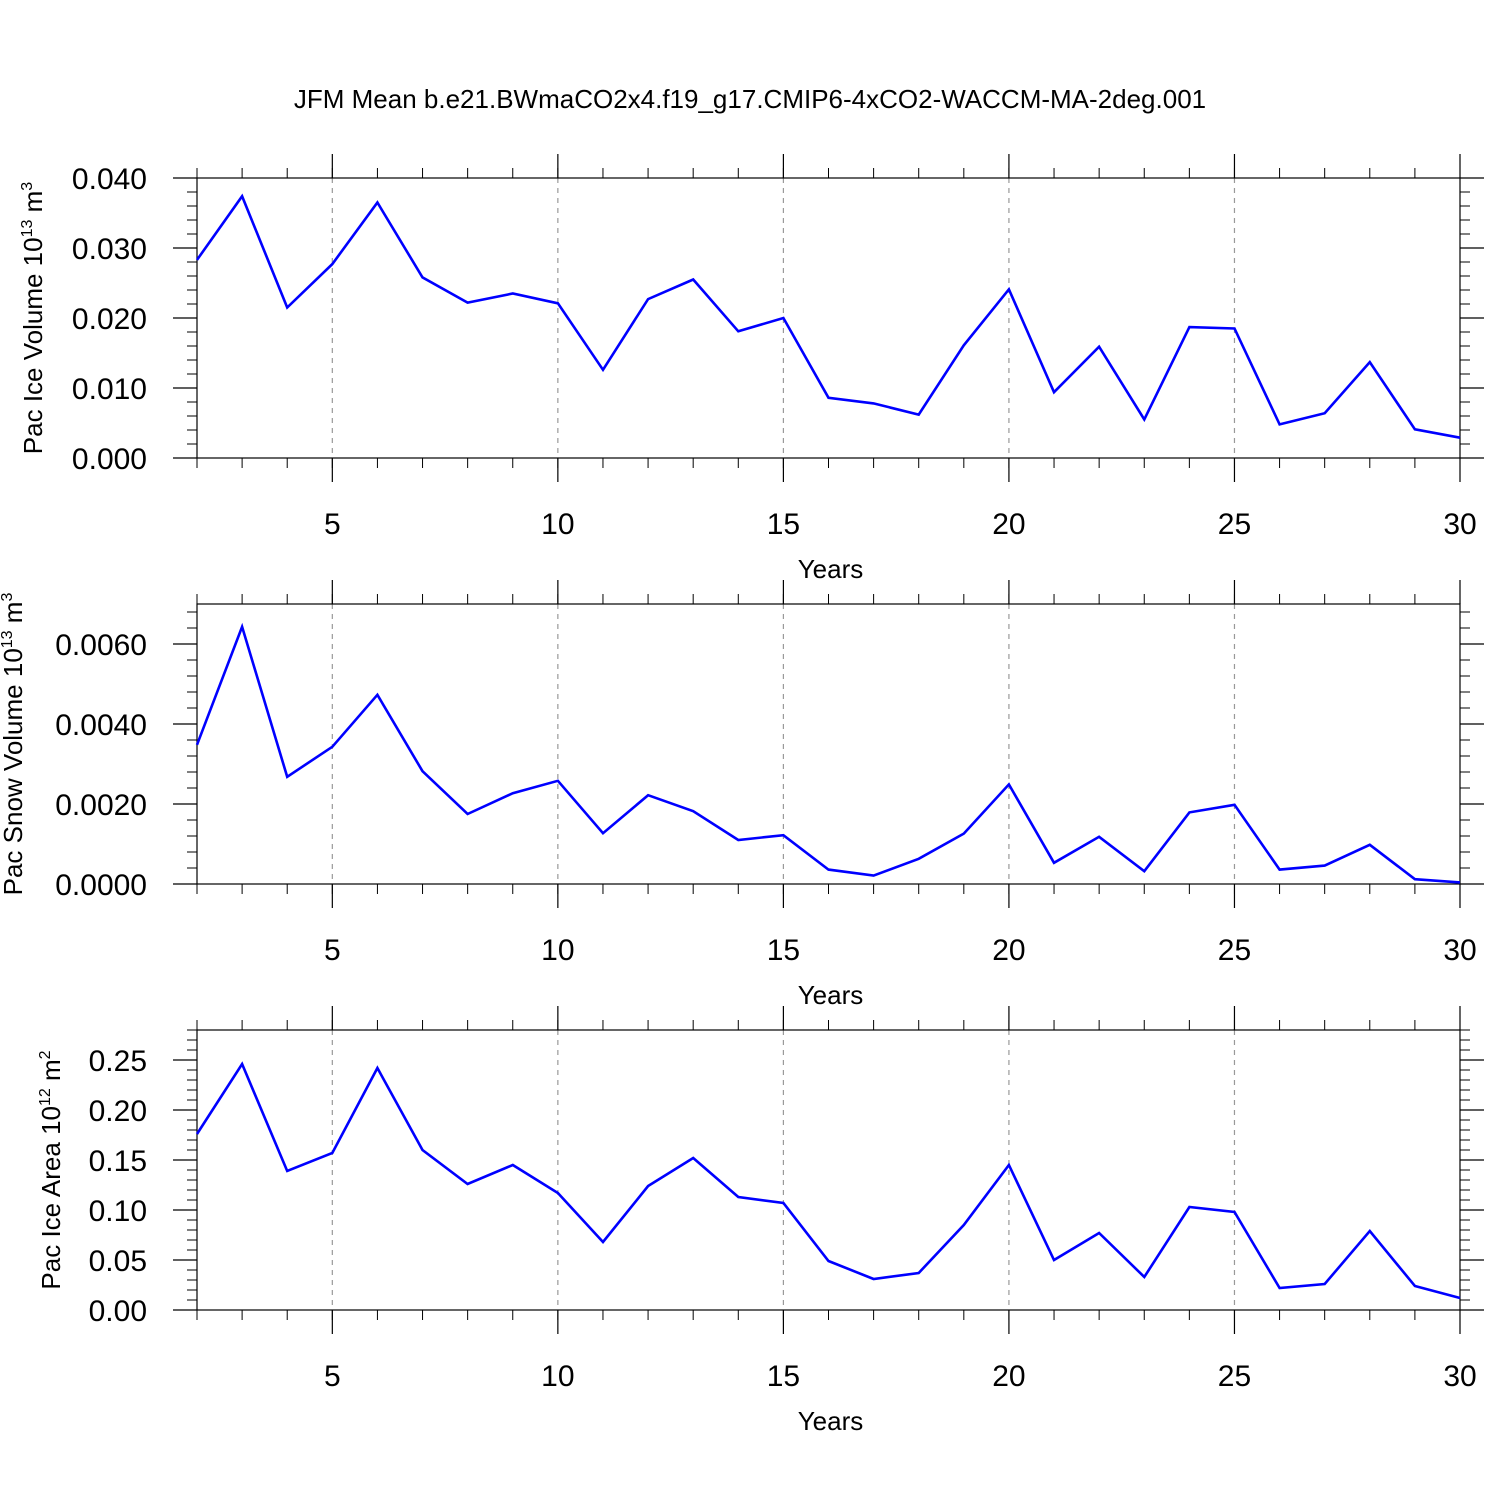  Describe the element at coordinates (45, 1097) in the screenshot. I see `y-axis-title-superscript: 12` at that location.